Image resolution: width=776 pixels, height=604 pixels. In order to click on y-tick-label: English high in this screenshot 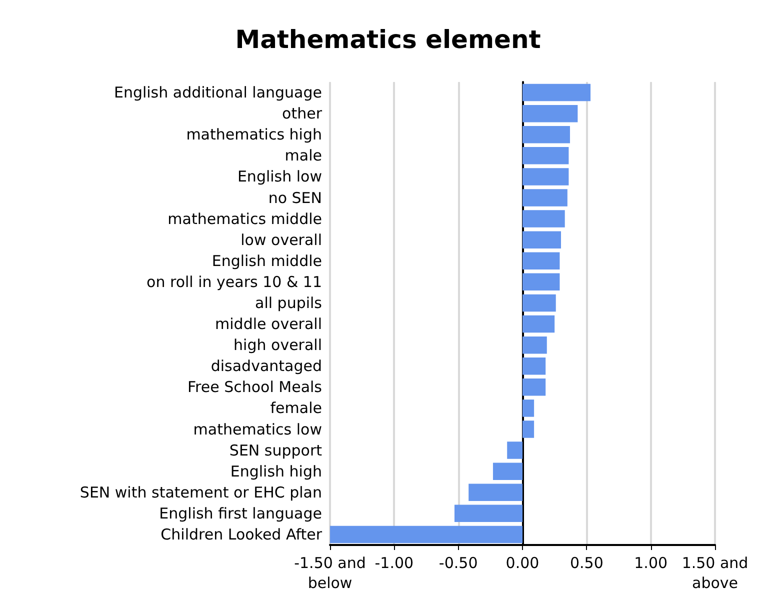, I will do `click(276, 471)`.